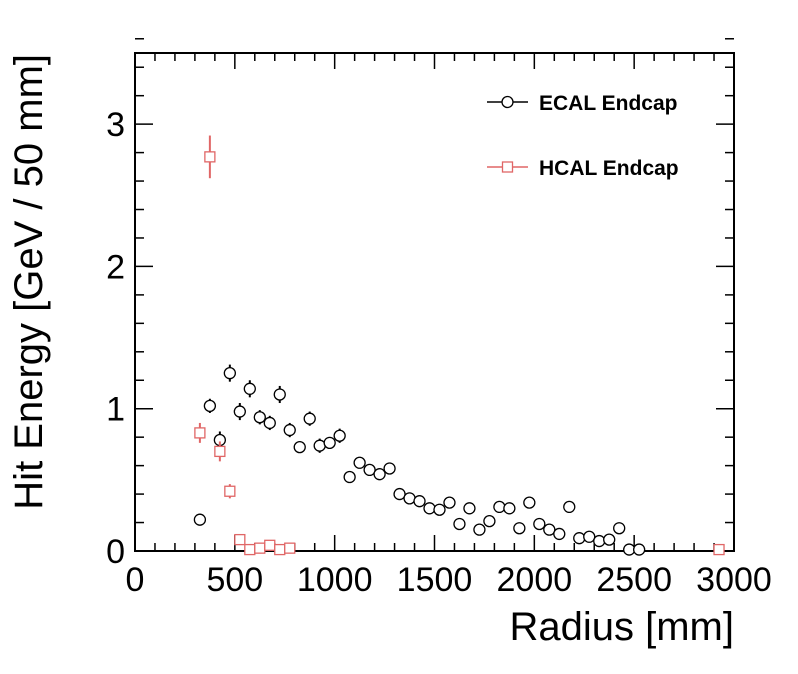  I want to click on y-tick-label: 3, so click(115, 125).